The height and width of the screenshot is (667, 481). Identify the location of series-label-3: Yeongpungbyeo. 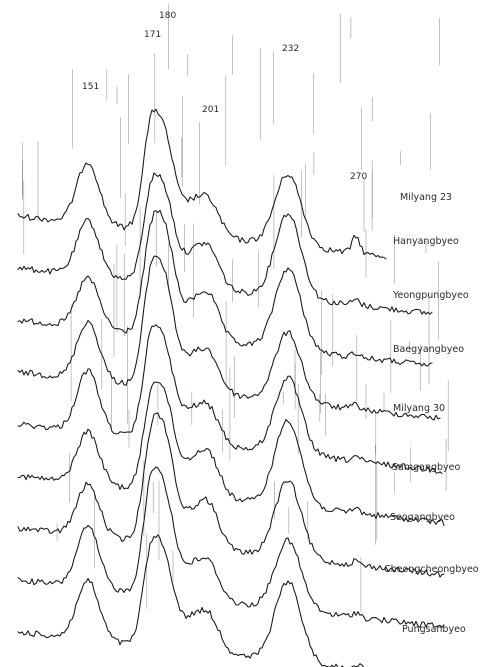
(430, 295).